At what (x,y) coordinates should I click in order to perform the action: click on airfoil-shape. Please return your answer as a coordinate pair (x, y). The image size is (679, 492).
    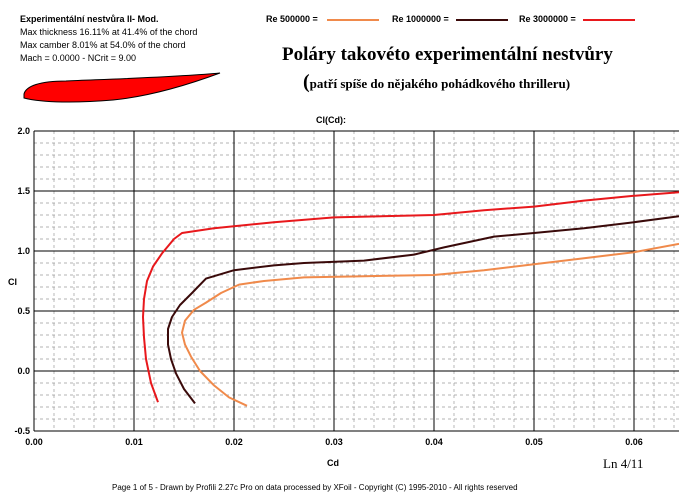
    Looking at the image, I should click on (122, 87).